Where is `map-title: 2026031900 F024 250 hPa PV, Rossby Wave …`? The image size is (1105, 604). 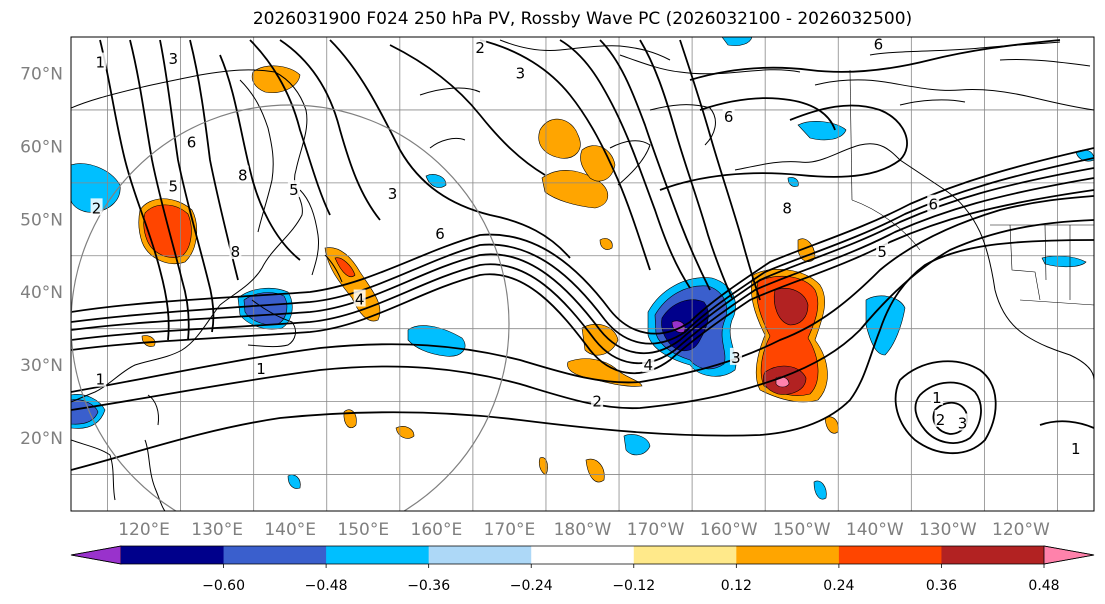
map-title: 2026031900 F024 250 hPa PV, Rossby Wave … is located at coordinates (582, 19).